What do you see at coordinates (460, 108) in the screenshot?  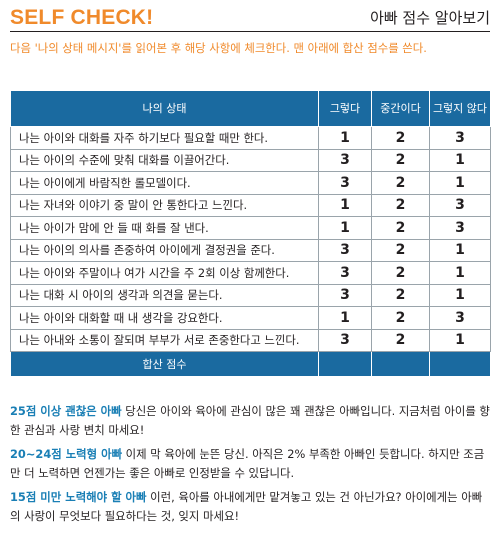 I see `column-header-no: 그렇지 않다` at bounding box center [460, 108].